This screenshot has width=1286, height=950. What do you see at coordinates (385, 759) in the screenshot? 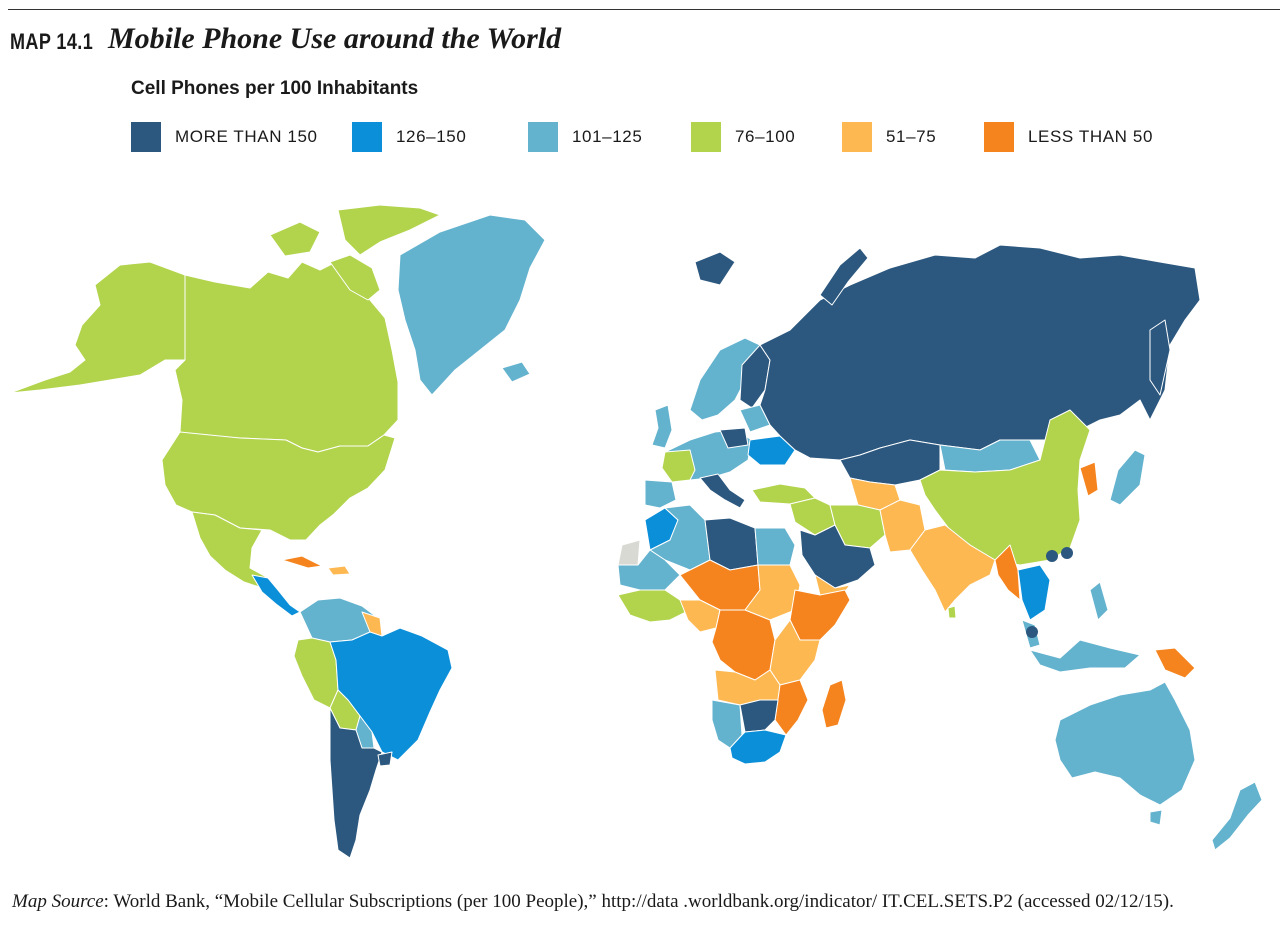
I see `region-uruguay` at bounding box center [385, 759].